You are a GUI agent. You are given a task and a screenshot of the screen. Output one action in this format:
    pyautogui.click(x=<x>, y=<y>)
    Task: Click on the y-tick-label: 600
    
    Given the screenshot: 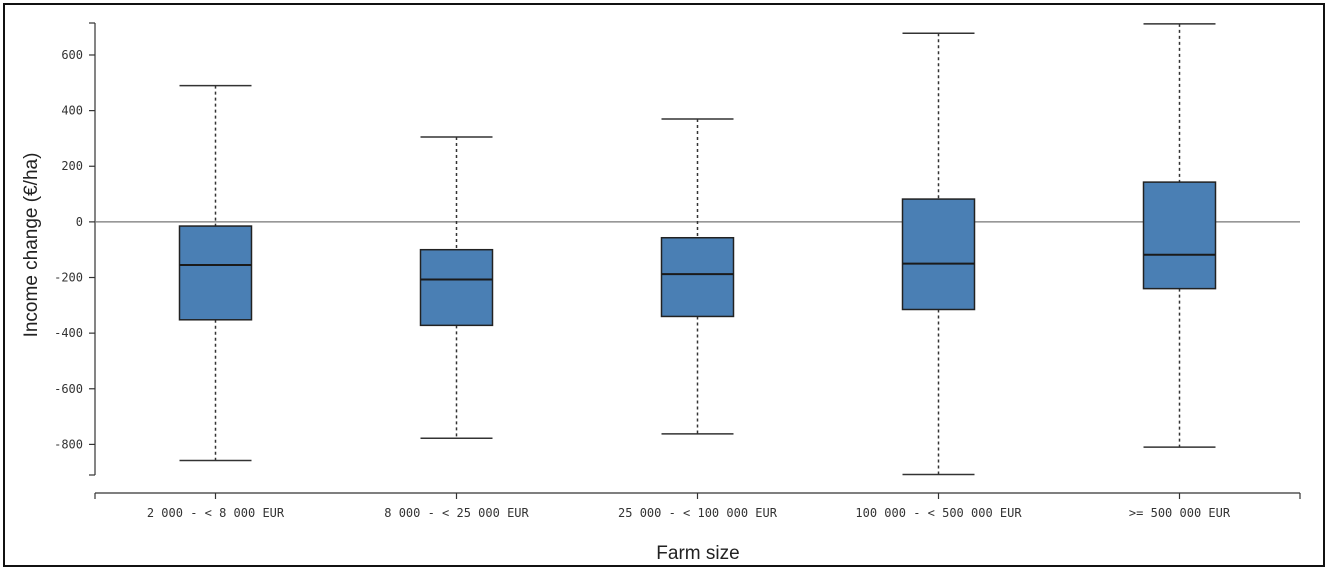 What is the action you would take?
    pyautogui.click(x=72, y=55)
    